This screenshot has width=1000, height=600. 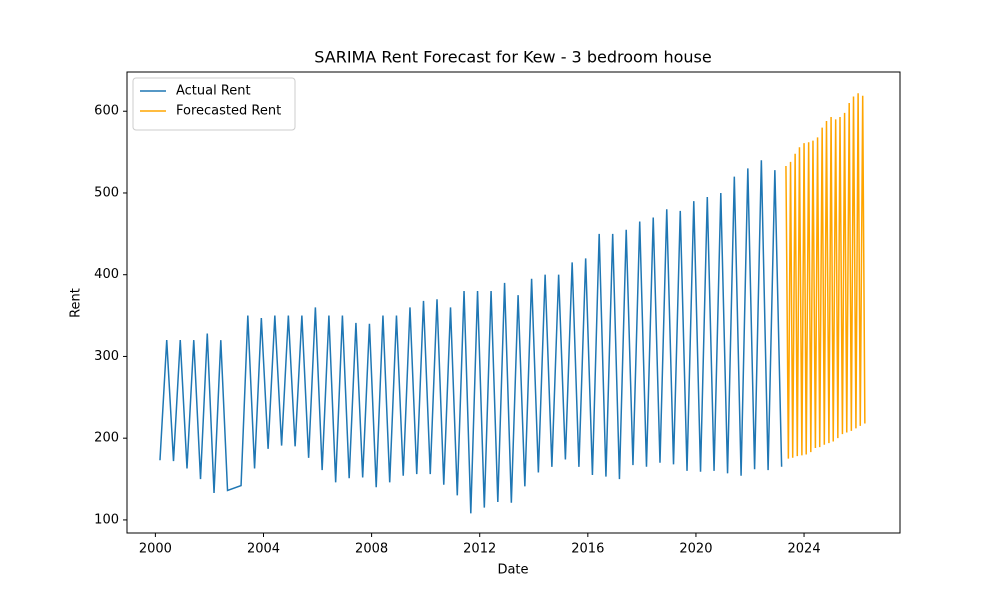 I want to click on y-tick-label: 400, so click(x=106, y=274).